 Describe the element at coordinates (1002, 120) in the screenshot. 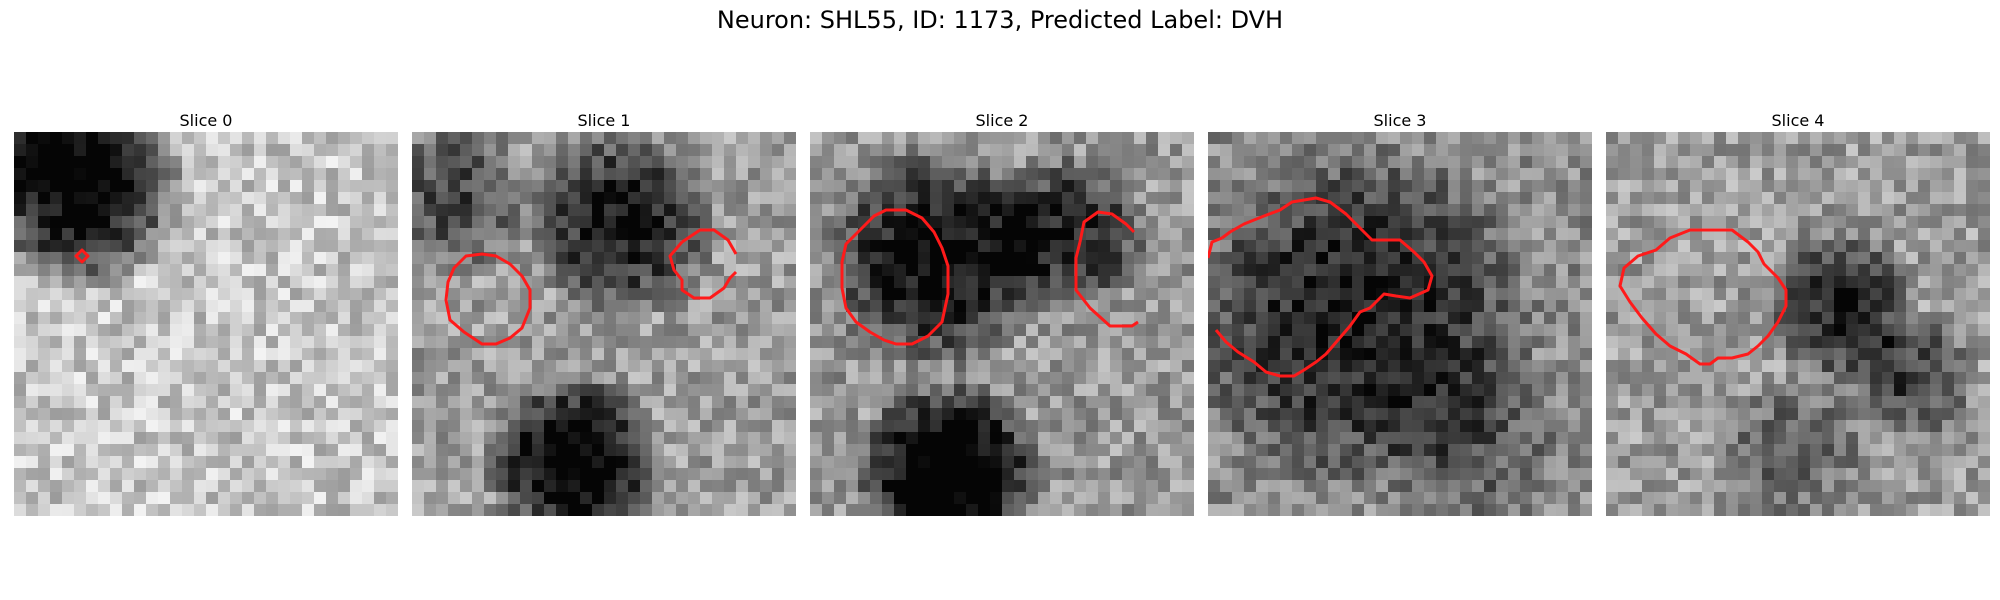

I see `slice-title: Slice 2` at that location.